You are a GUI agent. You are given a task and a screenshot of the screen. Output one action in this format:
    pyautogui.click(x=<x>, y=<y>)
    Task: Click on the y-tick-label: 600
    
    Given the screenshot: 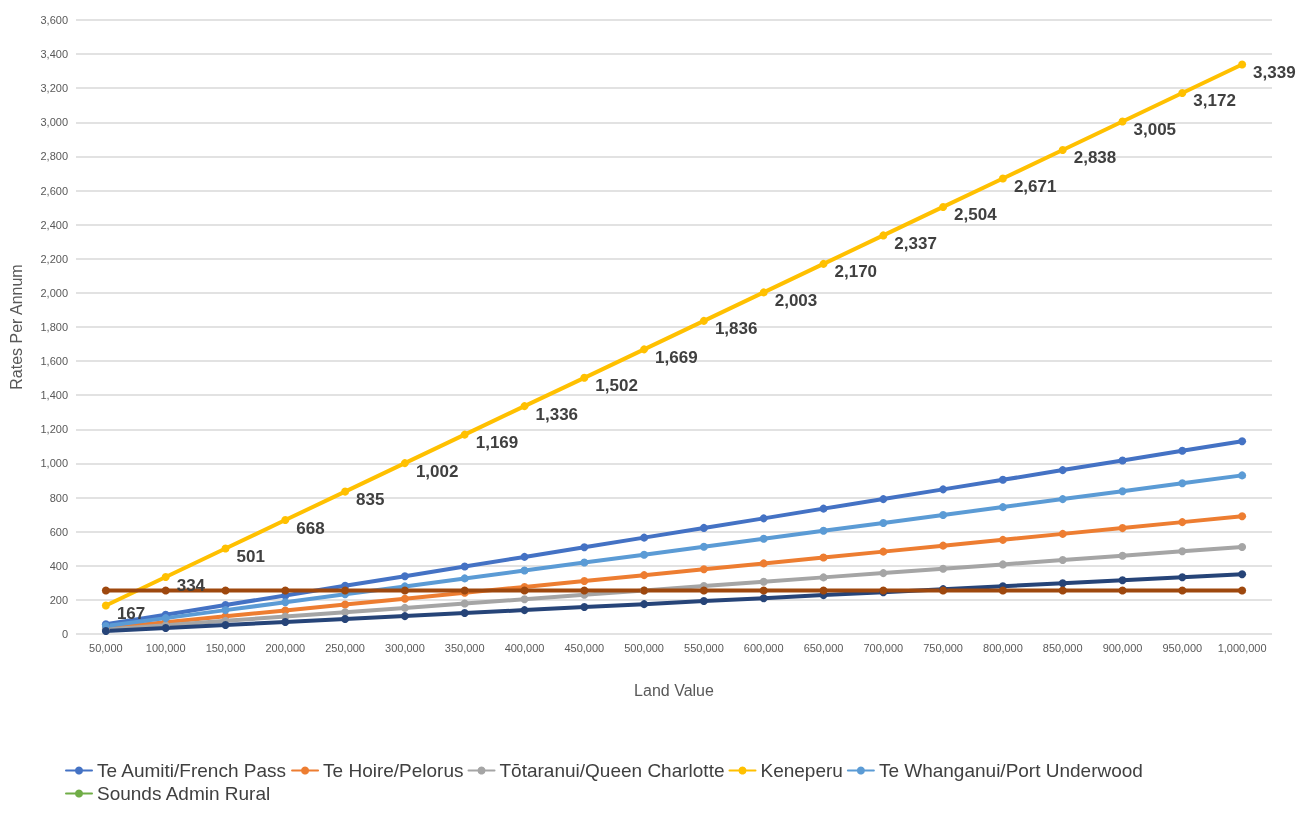 What is the action you would take?
    pyautogui.click(x=58, y=531)
    